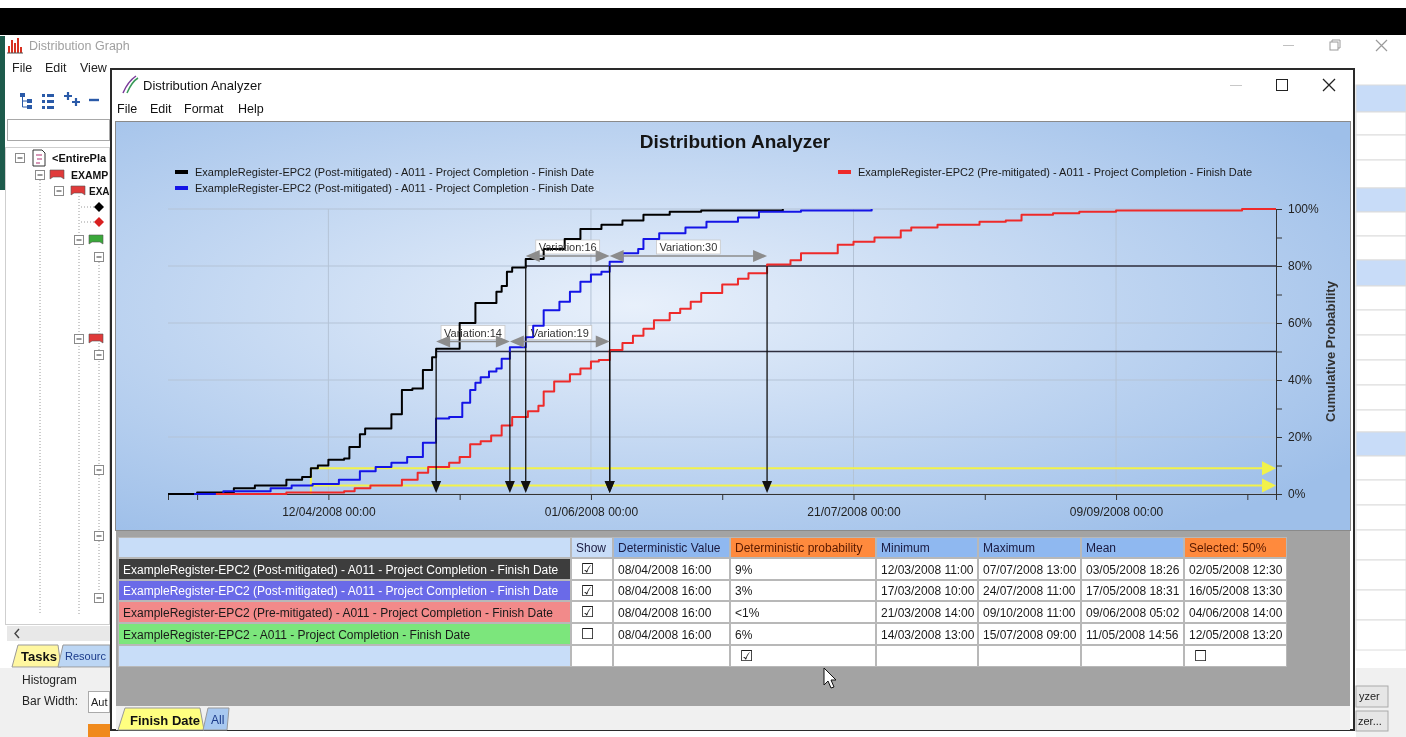  I want to click on text: EXAMP, so click(90, 175).